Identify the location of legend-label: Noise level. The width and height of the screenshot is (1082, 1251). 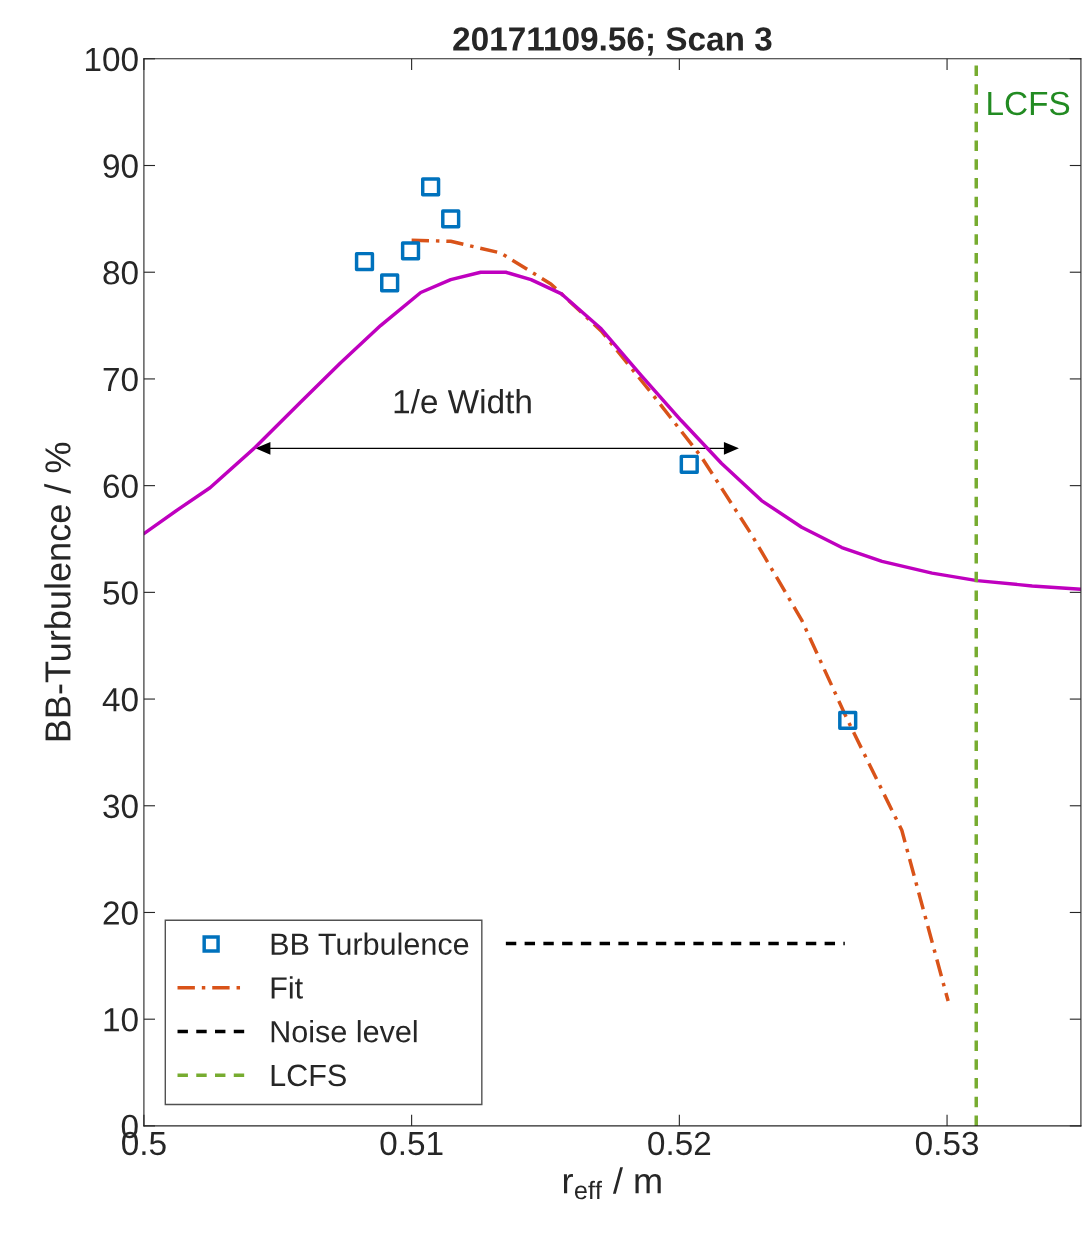
(344, 1031).